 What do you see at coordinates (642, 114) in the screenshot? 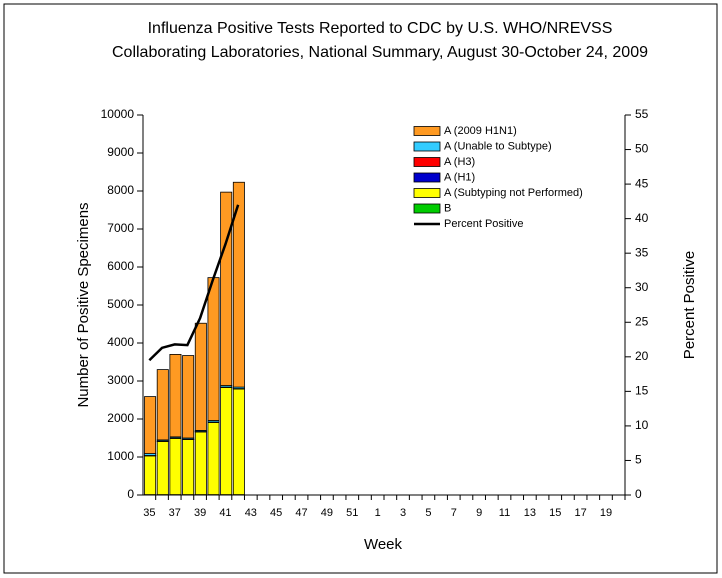
I see `y2-tick-label: 55` at bounding box center [642, 114].